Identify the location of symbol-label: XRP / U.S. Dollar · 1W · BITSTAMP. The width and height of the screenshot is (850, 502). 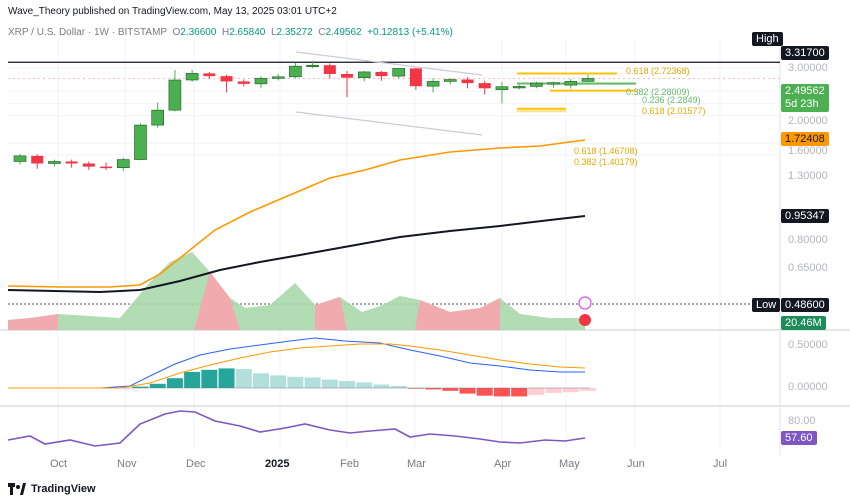
(87, 32).